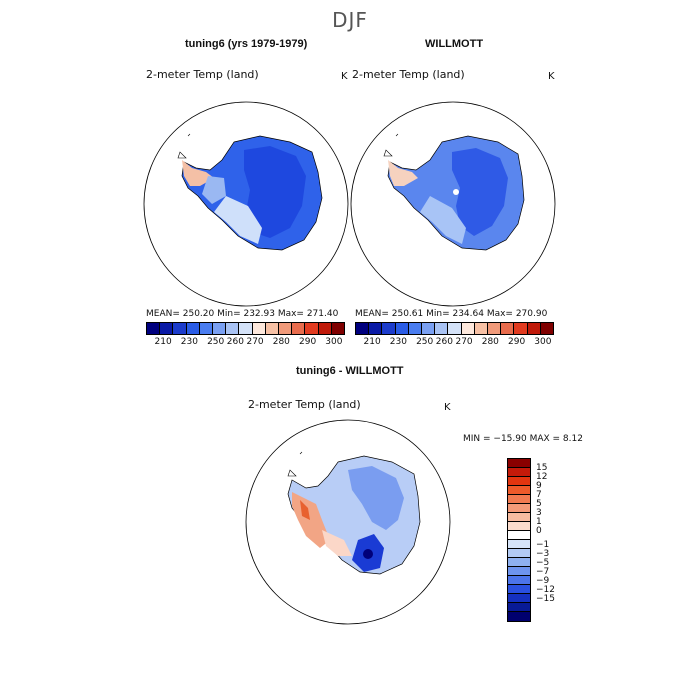 The width and height of the screenshot is (700, 700). What do you see at coordinates (408, 74) in the screenshot?
I see `panel-variable-obs: 2-meter Temp (land)` at bounding box center [408, 74].